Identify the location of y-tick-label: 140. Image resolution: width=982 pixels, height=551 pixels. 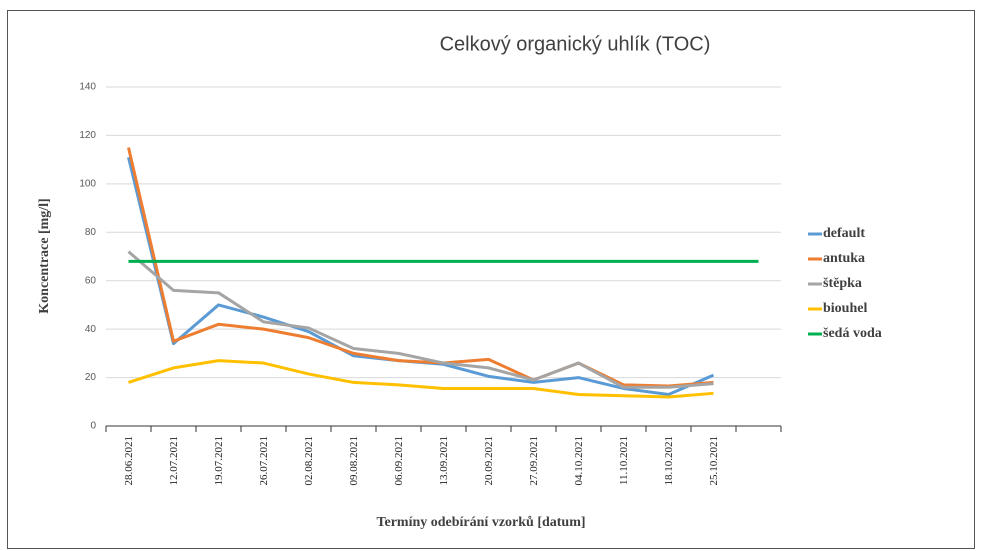
(87, 87).